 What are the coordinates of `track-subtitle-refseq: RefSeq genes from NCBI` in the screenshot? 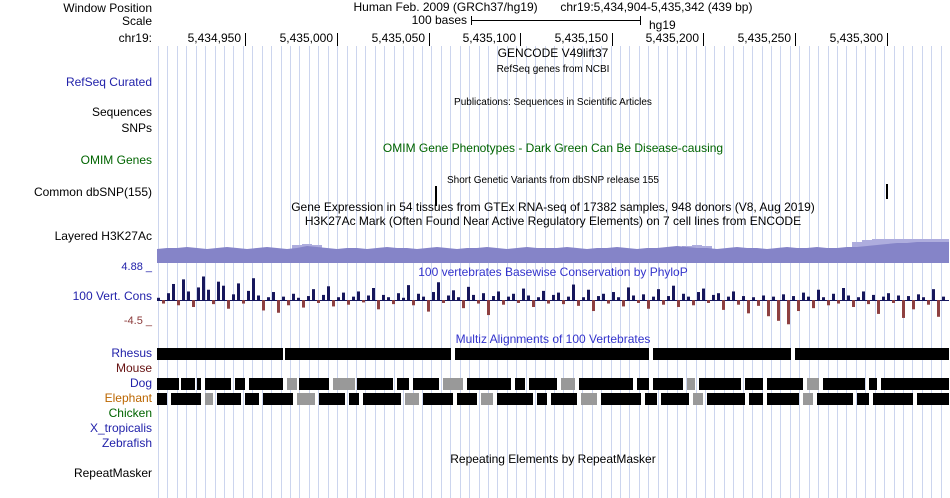 It's located at (553, 69).